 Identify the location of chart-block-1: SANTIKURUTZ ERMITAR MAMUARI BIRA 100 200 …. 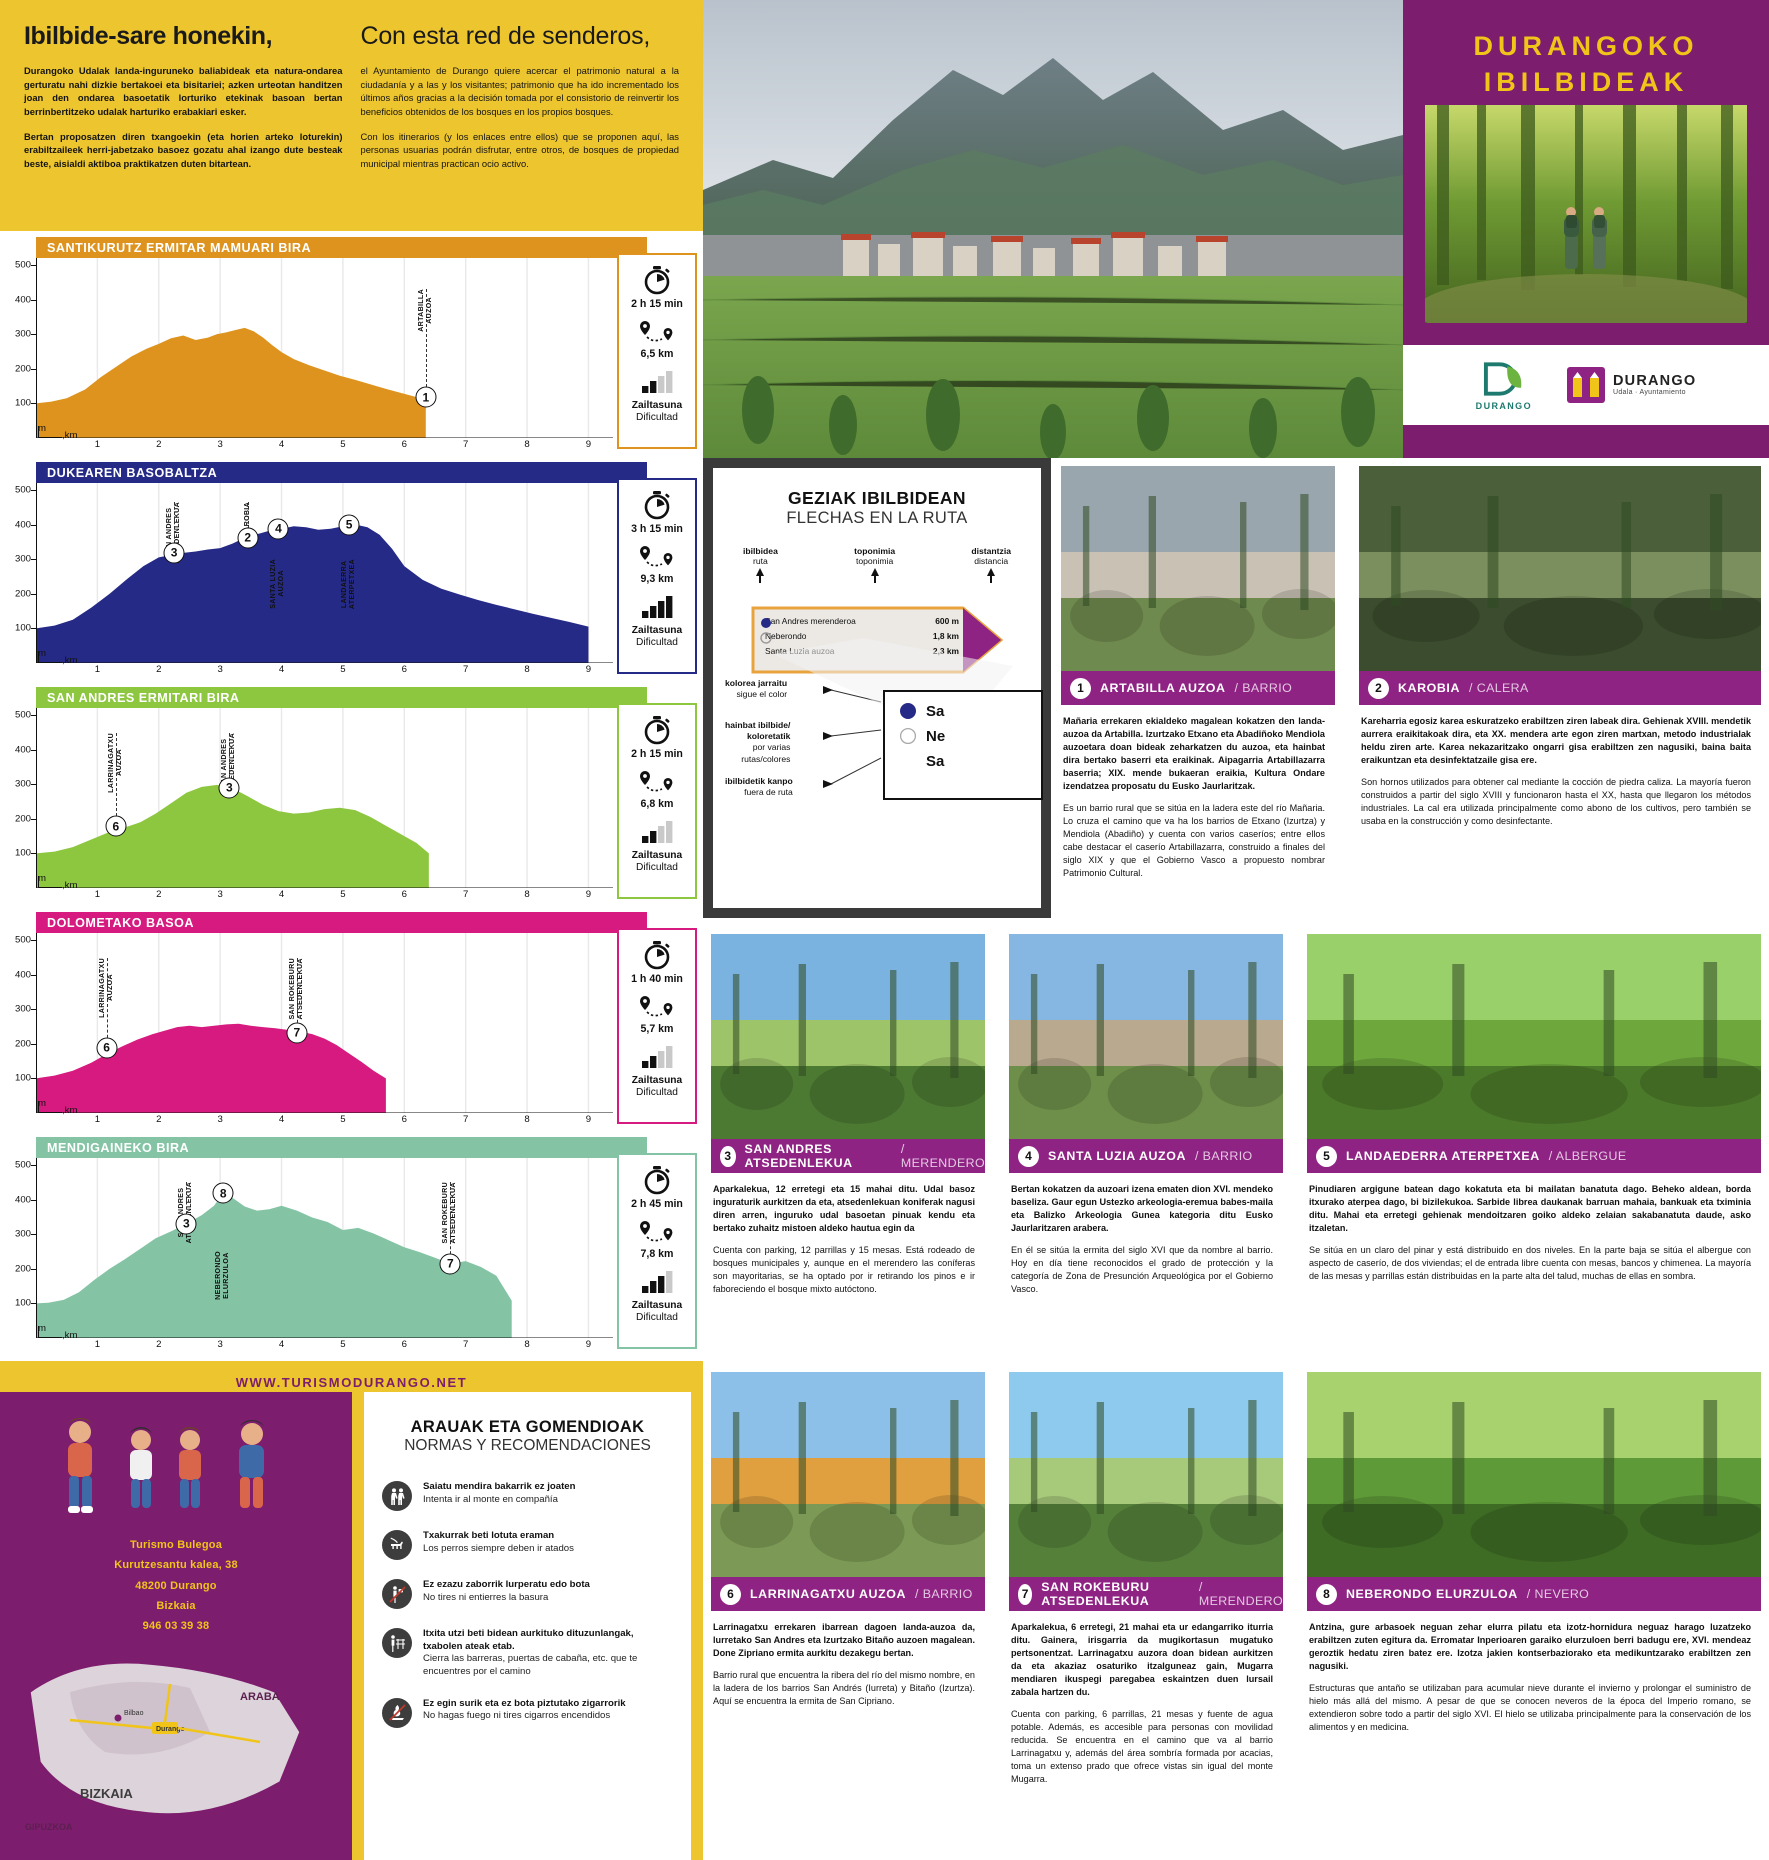
(351, 346).